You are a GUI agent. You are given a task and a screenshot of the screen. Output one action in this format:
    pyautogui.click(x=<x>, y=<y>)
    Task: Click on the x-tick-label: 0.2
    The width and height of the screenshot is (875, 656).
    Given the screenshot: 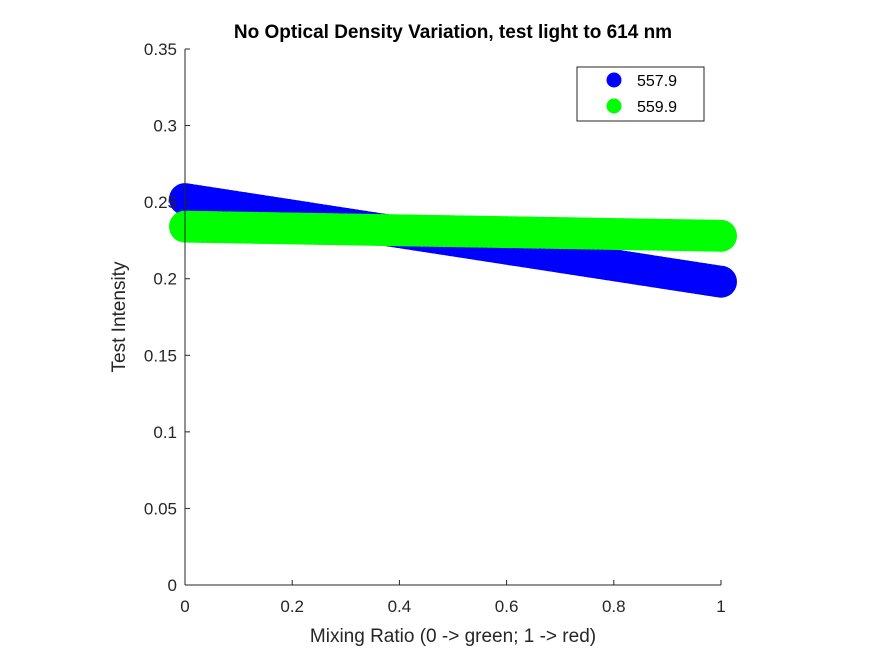 What is the action you would take?
    pyautogui.click(x=292, y=606)
    